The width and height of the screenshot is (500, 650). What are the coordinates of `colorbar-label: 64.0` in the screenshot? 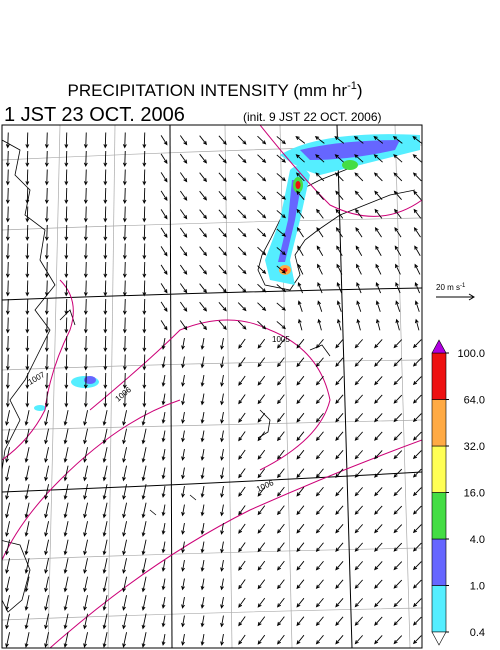 It's located at (474, 401).